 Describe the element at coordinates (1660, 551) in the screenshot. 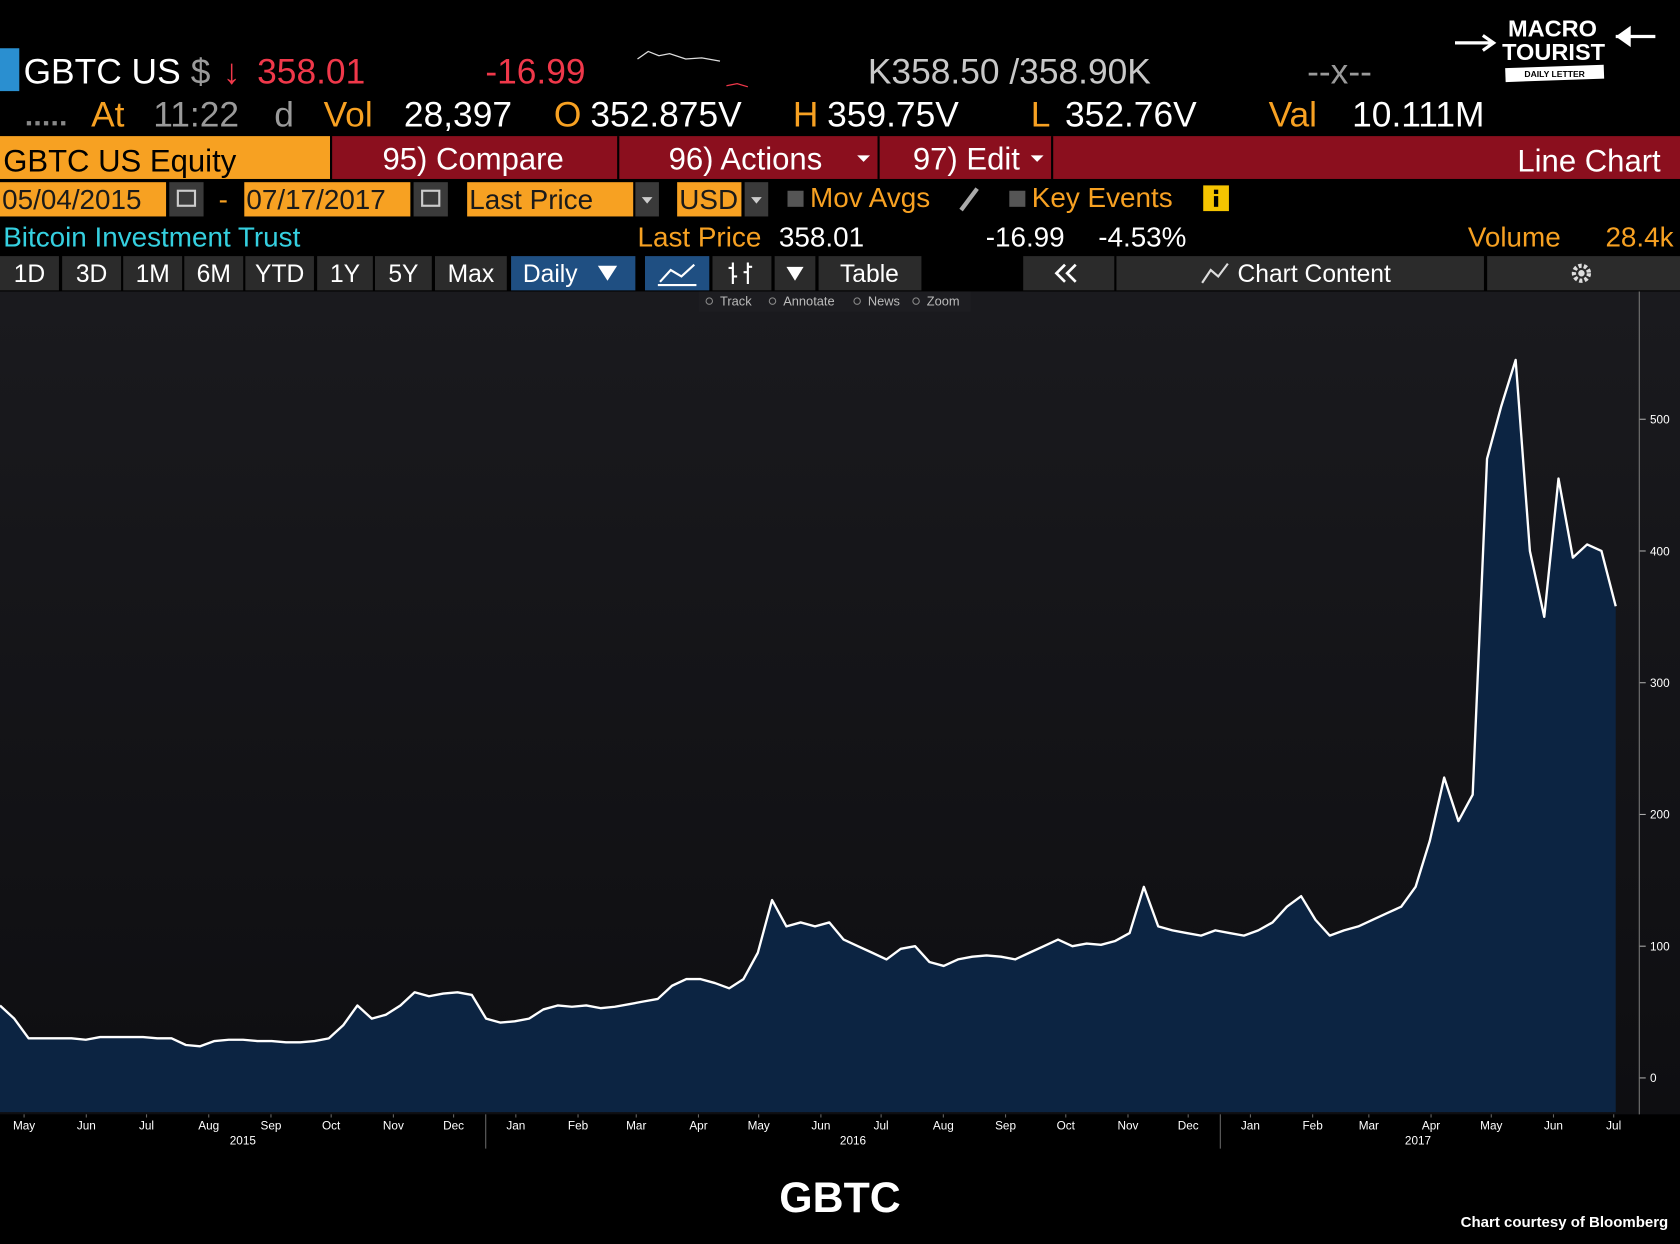

I see `y-tick-label: 400` at that location.